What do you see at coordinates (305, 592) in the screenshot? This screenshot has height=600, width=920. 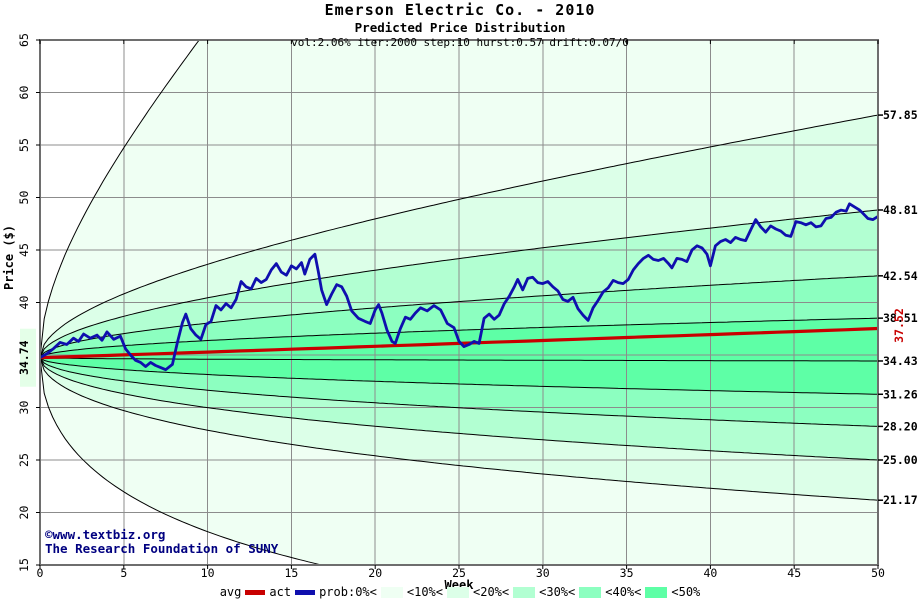 I see `act-line-swatch` at bounding box center [305, 592].